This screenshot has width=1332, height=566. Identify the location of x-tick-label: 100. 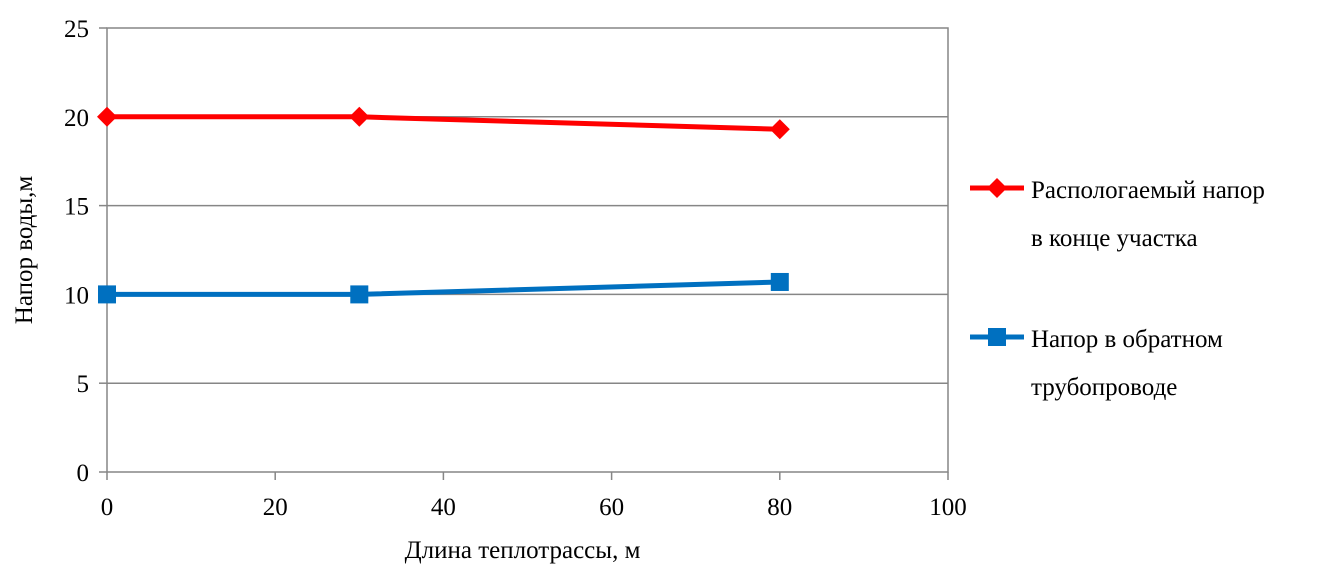
(948, 507).